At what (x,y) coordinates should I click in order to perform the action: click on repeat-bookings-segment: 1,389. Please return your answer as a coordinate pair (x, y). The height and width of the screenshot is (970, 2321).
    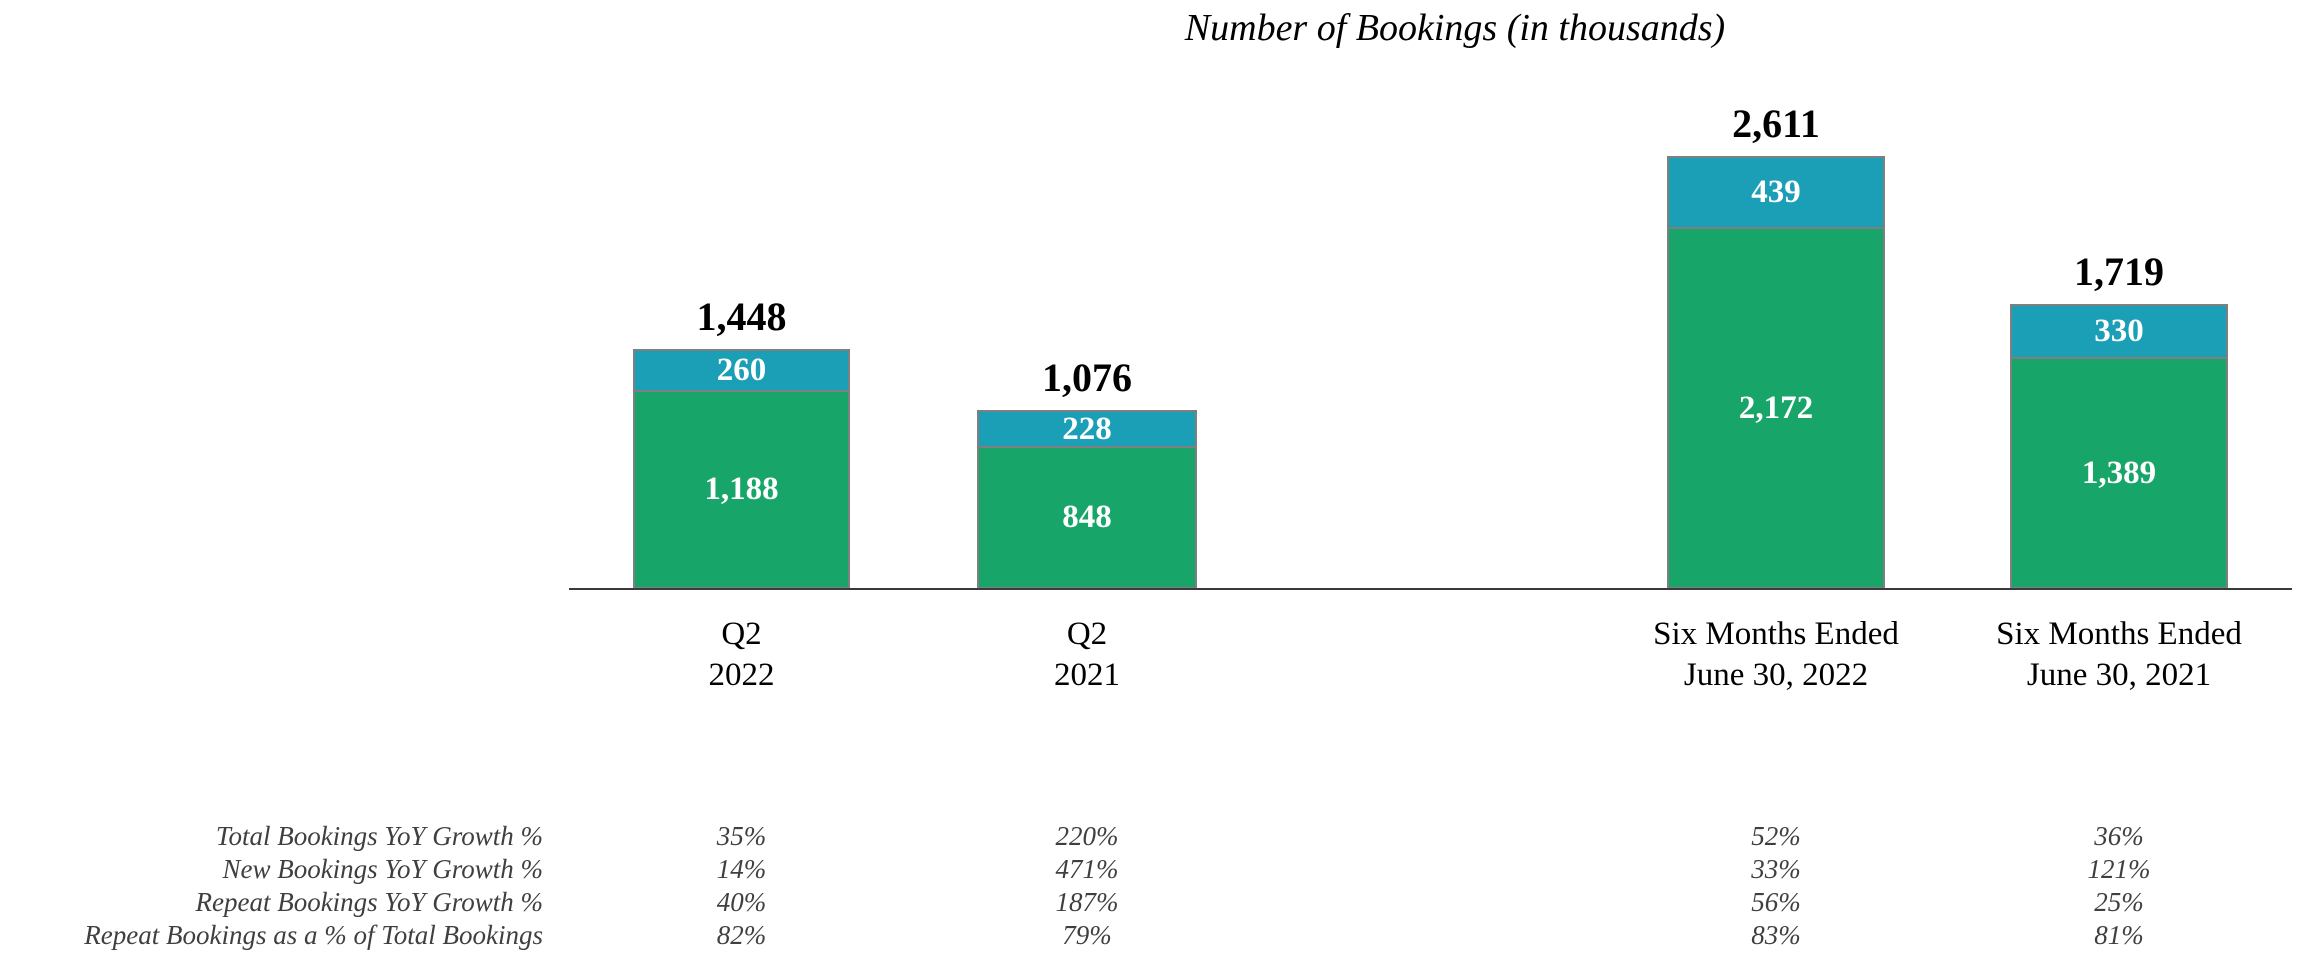
    Looking at the image, I should click on (2119, 473).